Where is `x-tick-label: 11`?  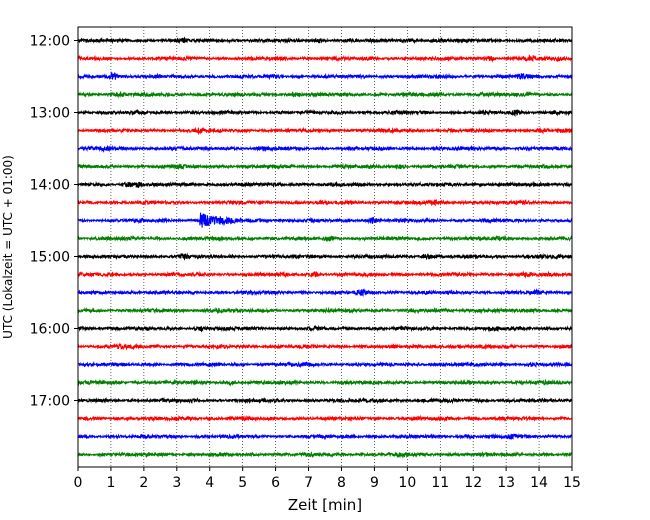 x-tick-label: 11 is located at coordinates (440, 483).